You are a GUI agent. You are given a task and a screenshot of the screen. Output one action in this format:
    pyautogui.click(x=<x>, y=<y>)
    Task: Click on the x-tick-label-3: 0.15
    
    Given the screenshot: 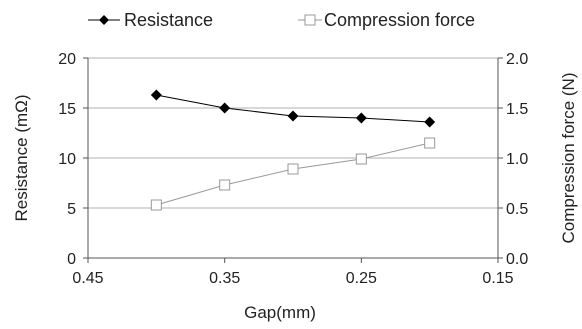 What is the action you would take?
    pyautogui.click(x=497, y=278)
    